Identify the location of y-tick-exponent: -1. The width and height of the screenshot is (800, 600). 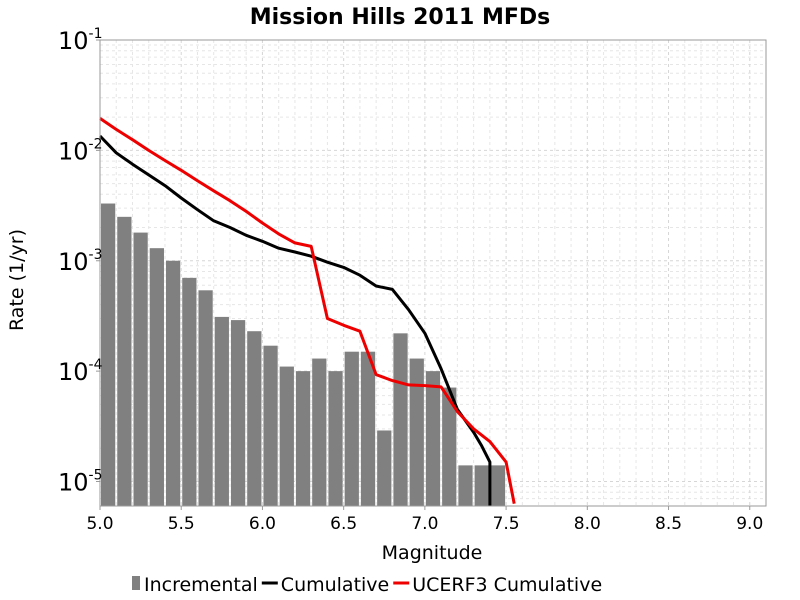
(96, 34).